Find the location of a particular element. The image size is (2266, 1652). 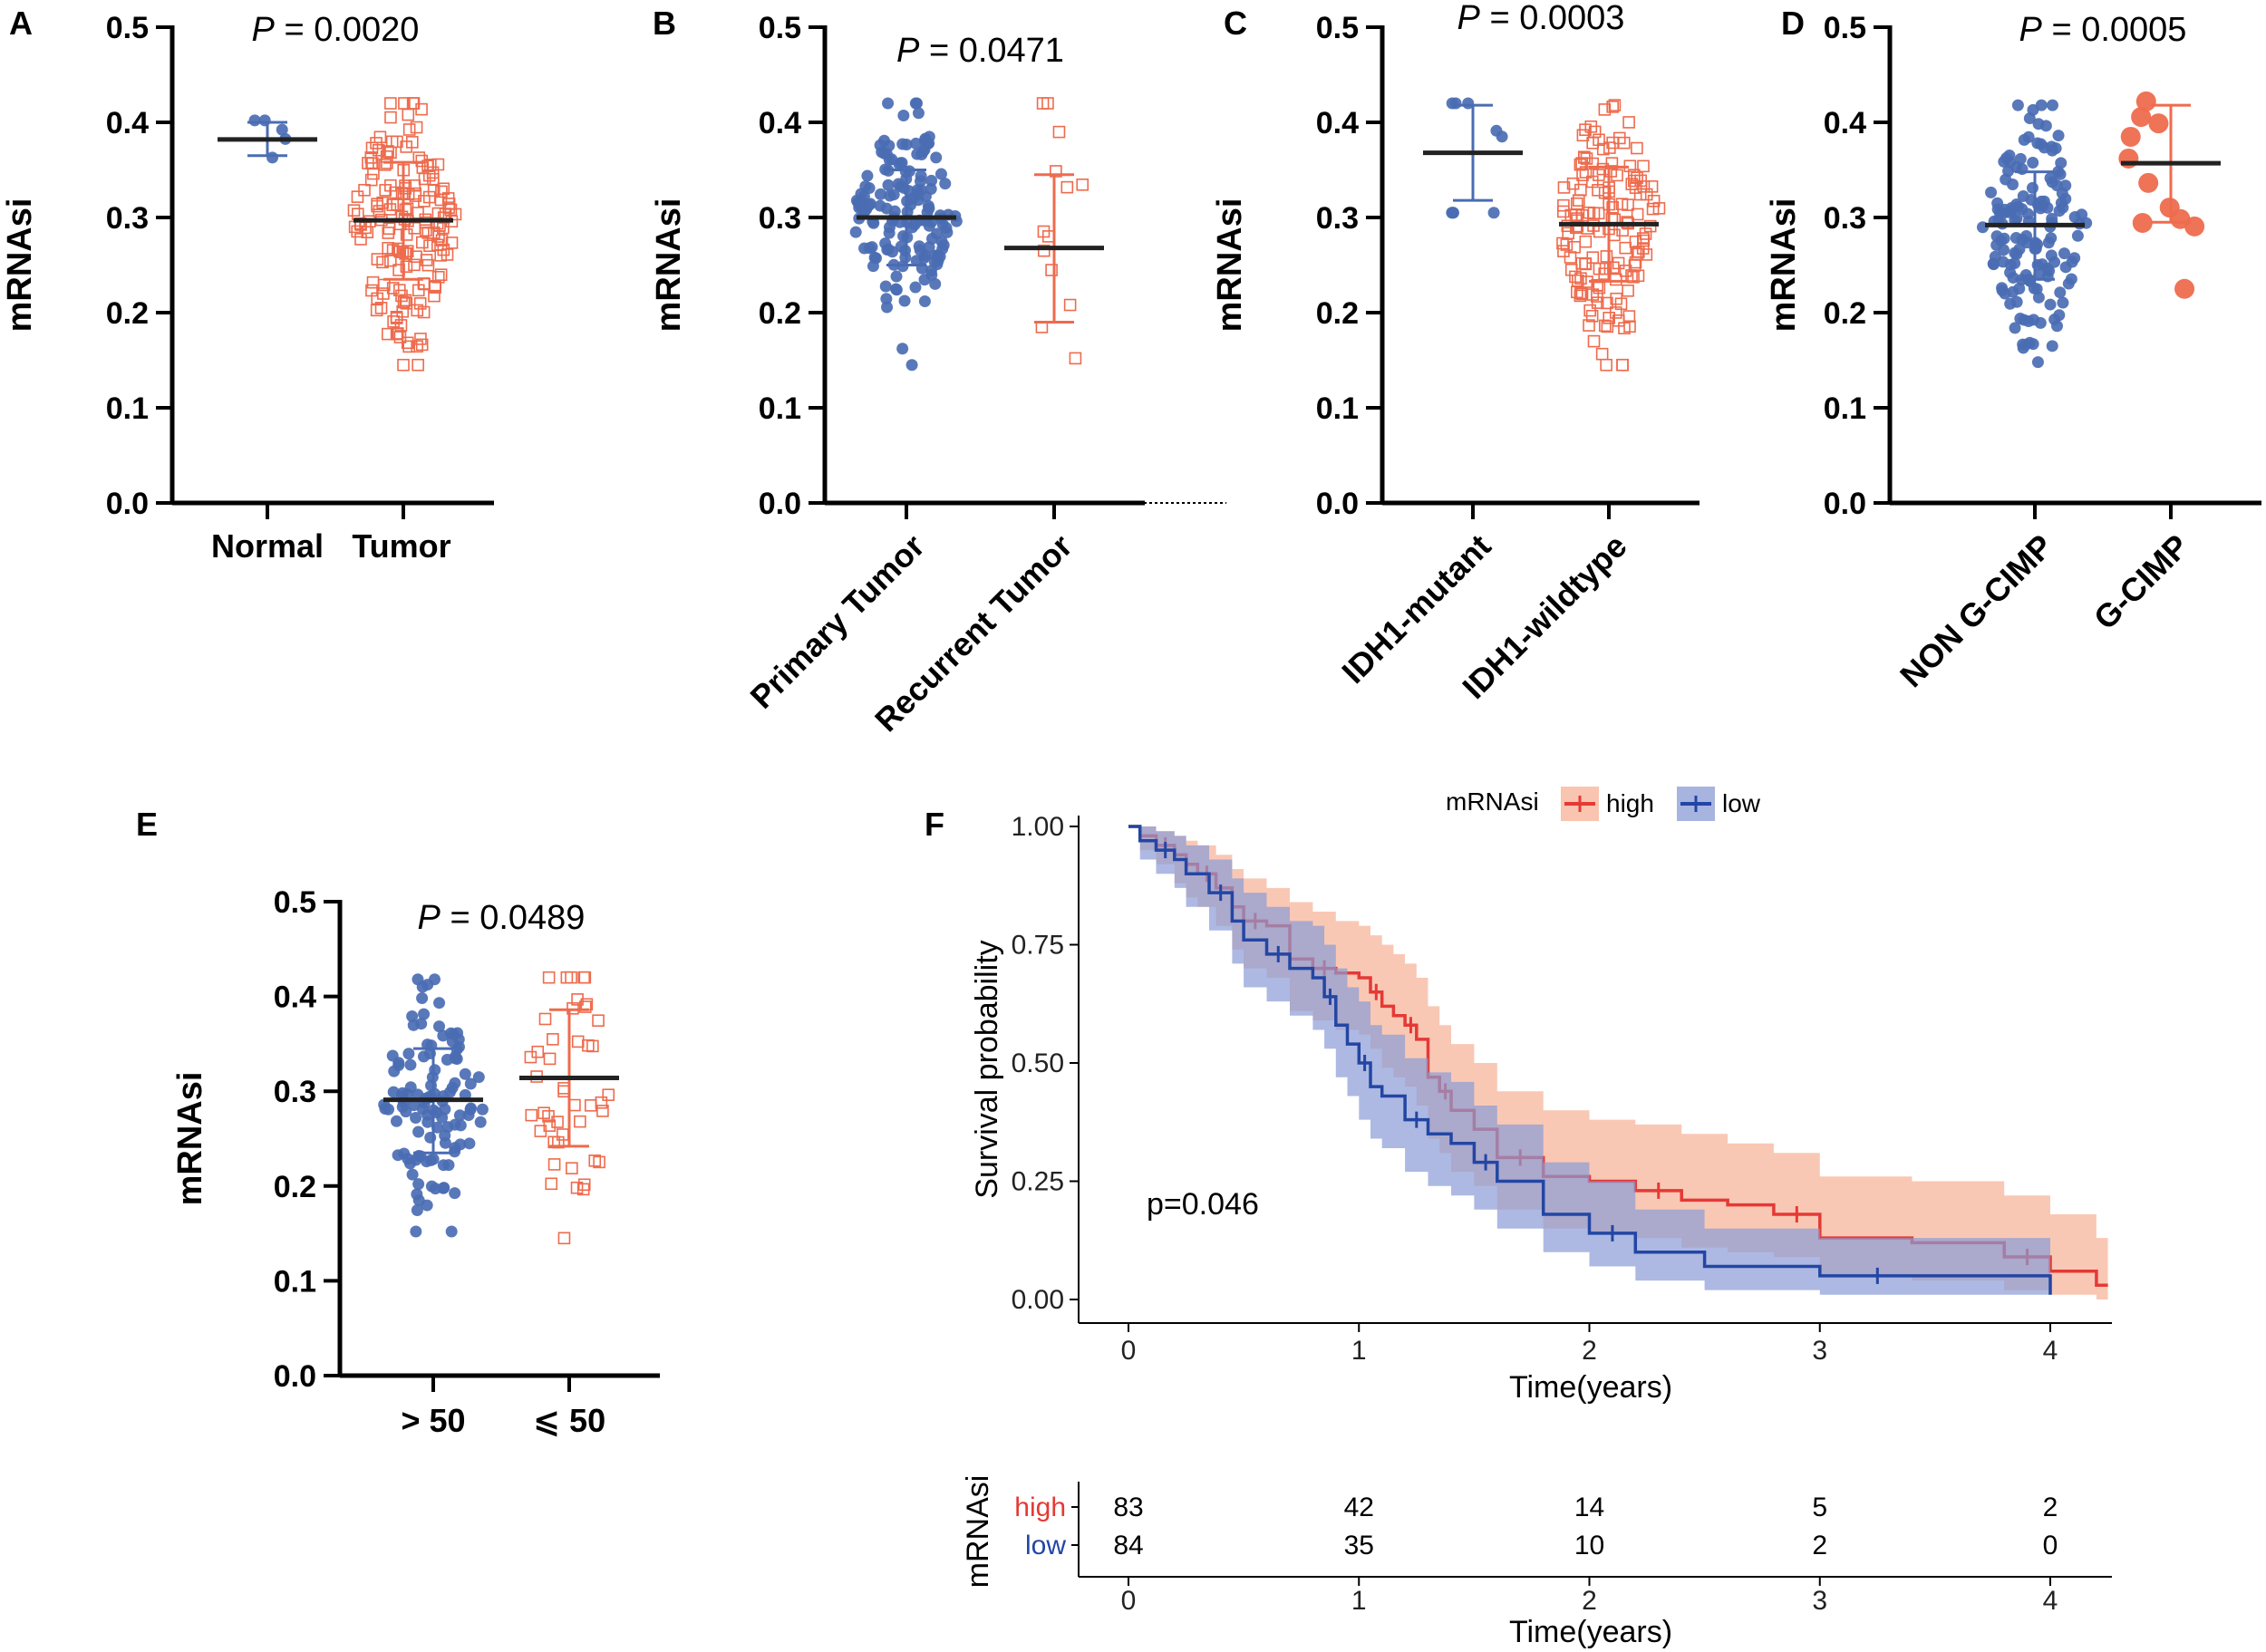

panel-letter: C is located at coordinates (1235, 23).